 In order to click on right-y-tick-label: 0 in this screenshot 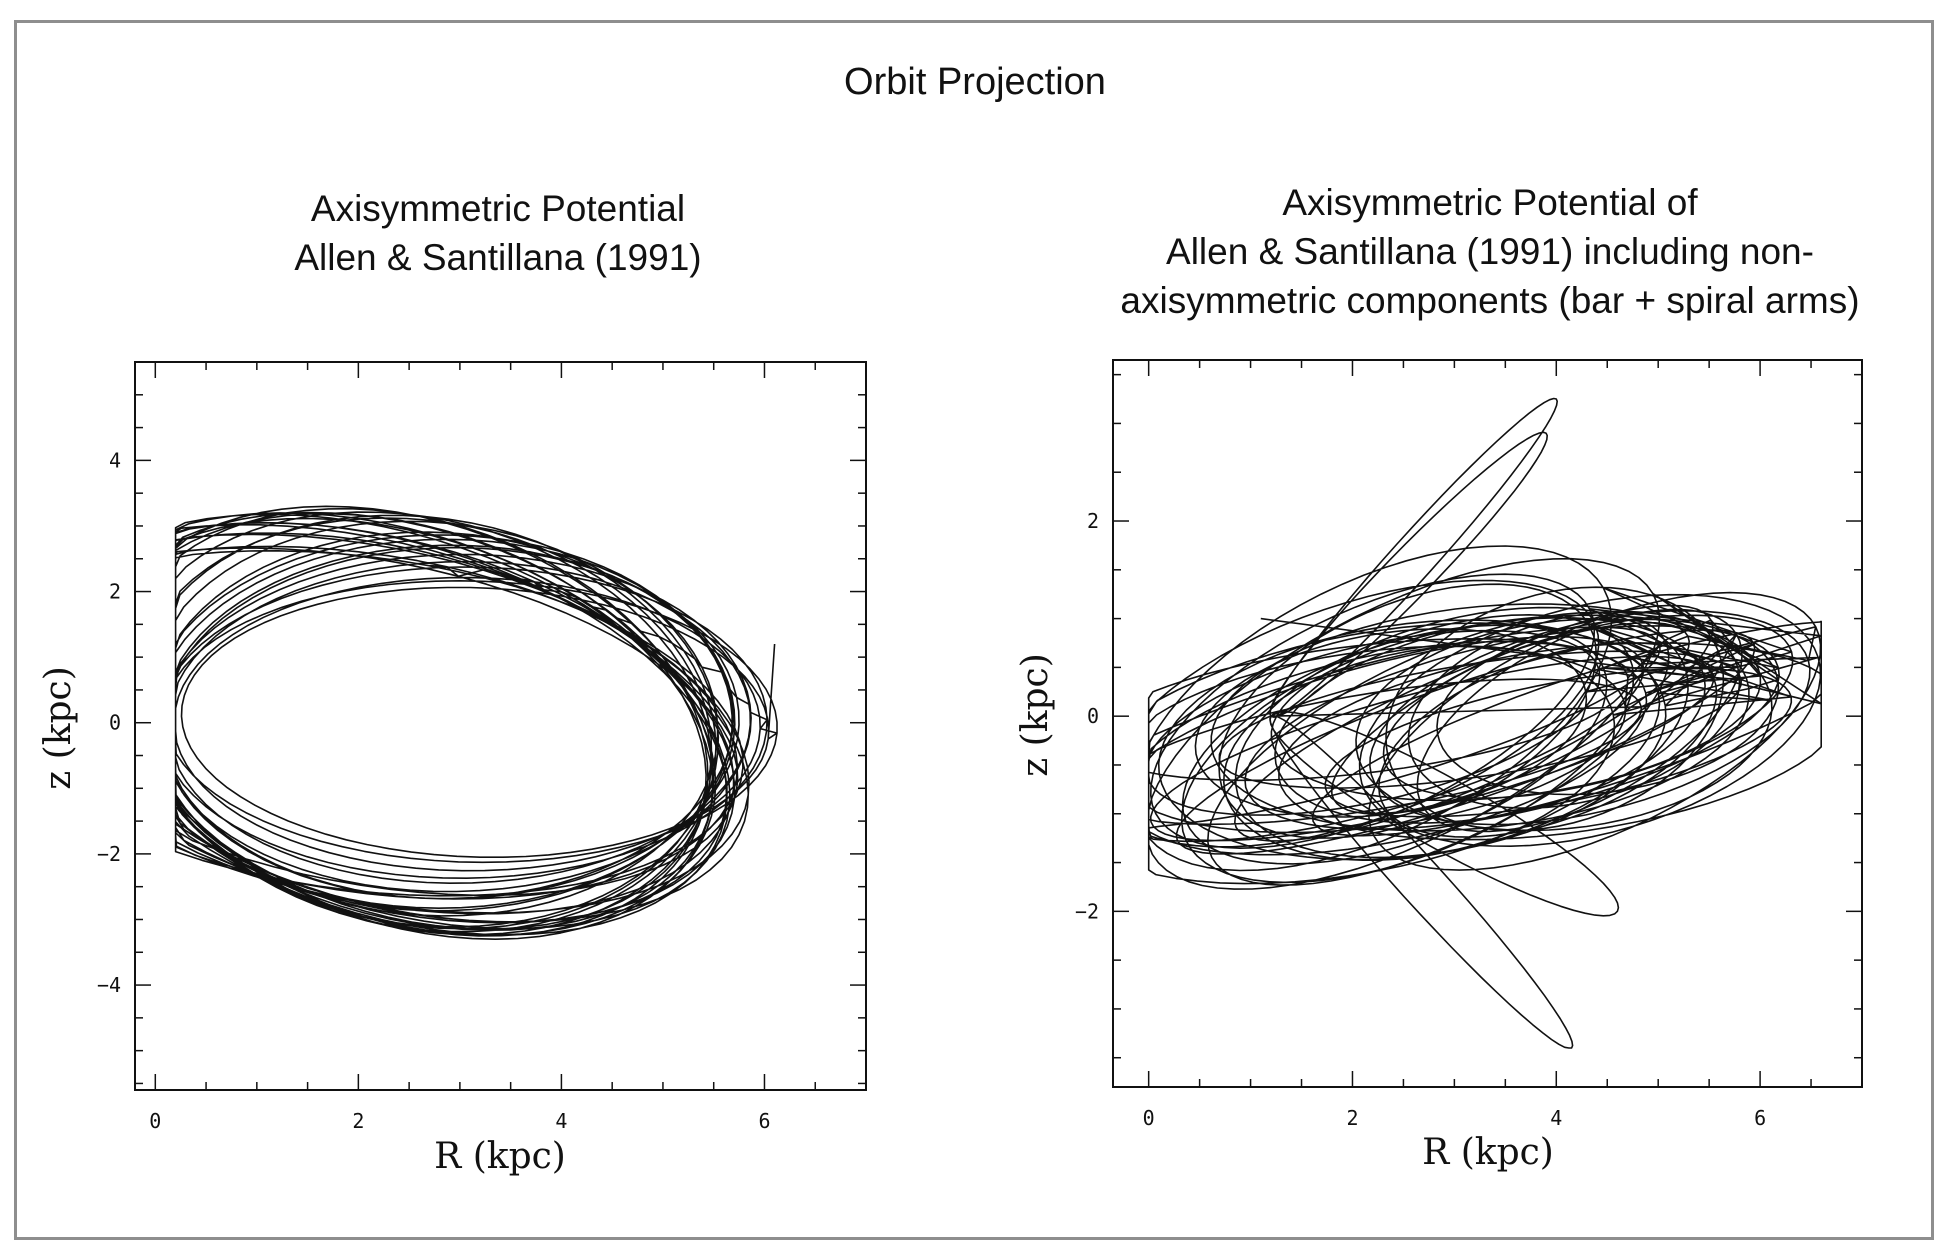, I will do `click(1093, 716)`.